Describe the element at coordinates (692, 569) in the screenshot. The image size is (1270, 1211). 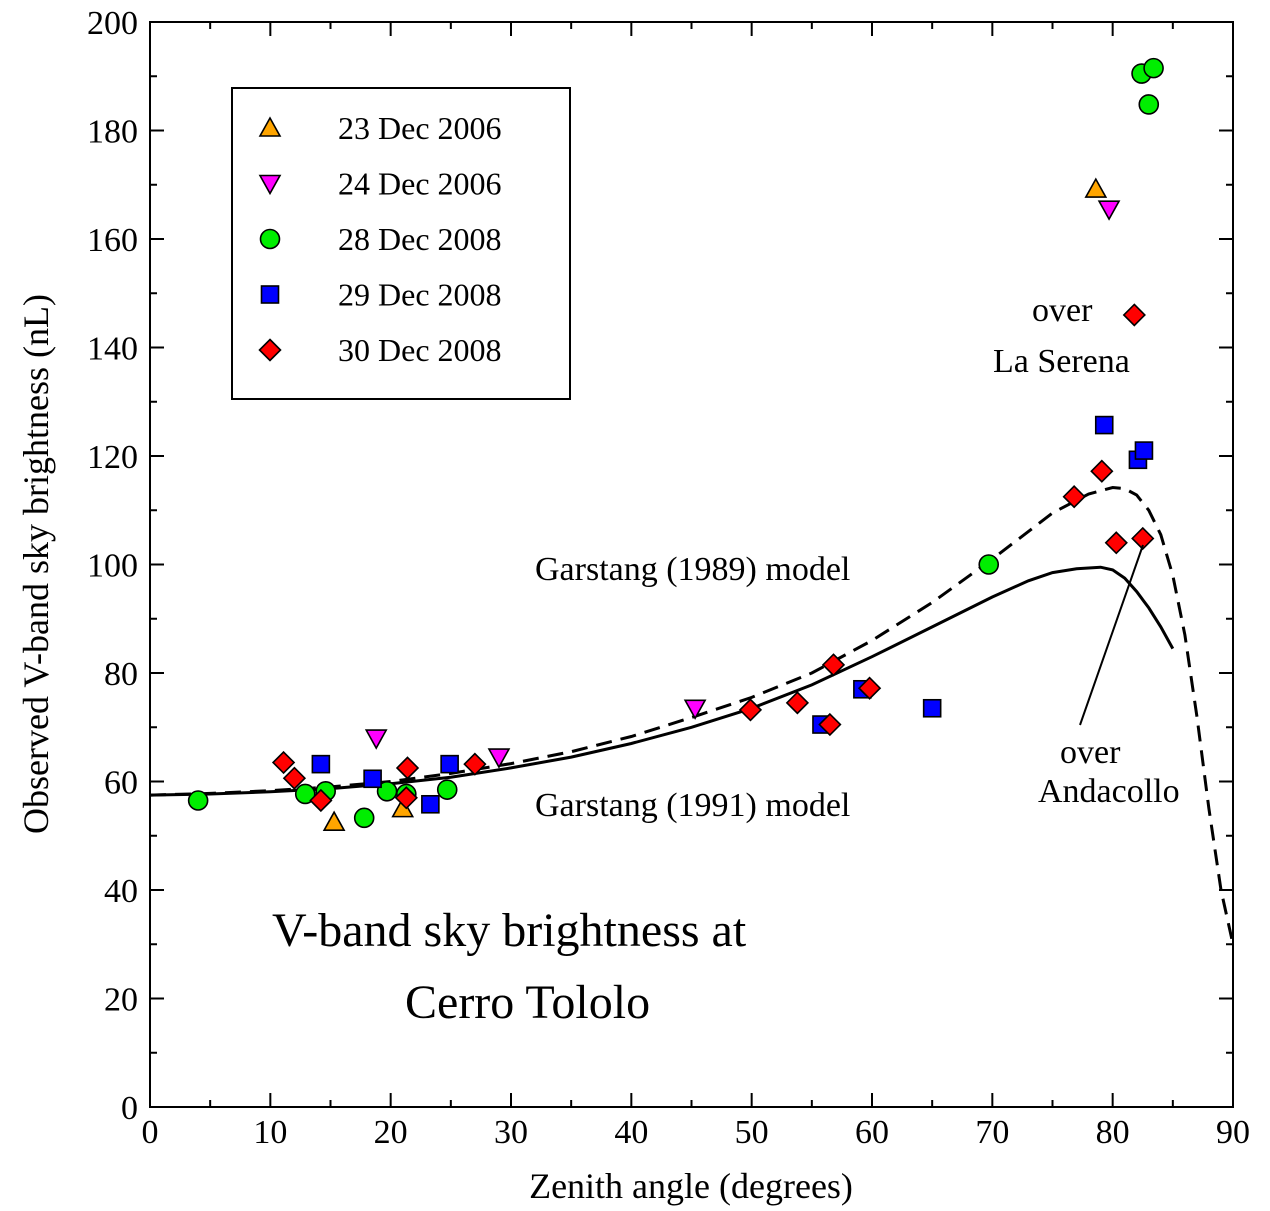
I see `garstang-1989-label: Garstang (1989) model` at that location.